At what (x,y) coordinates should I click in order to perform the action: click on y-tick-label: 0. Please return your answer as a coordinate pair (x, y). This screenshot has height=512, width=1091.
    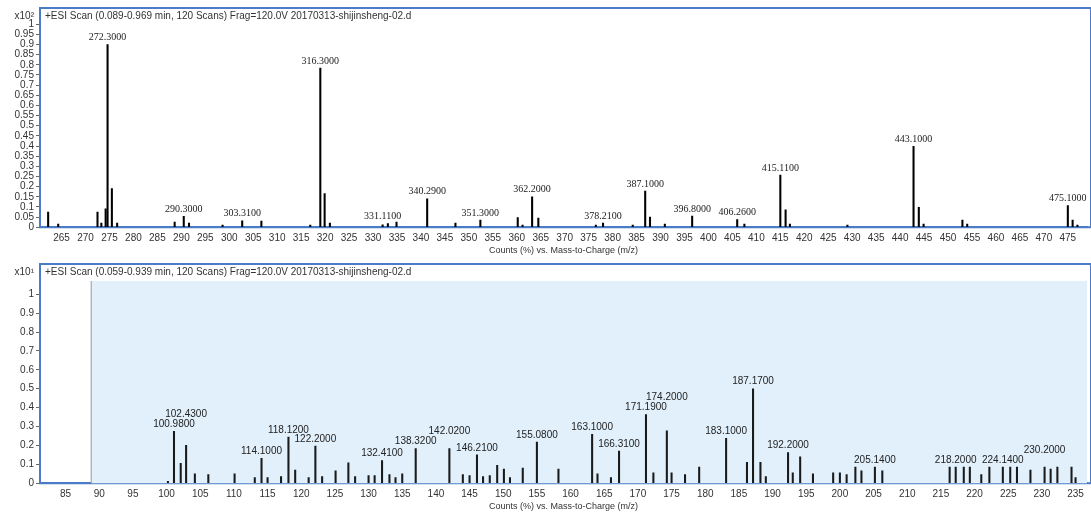
    Looking at the image, I should click on (31, 482).